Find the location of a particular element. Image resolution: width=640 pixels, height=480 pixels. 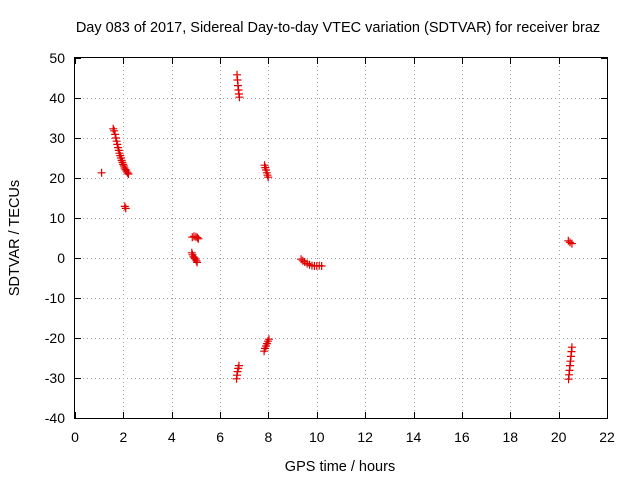

y-tick-label: -20 is located at coordinates (55, 338).